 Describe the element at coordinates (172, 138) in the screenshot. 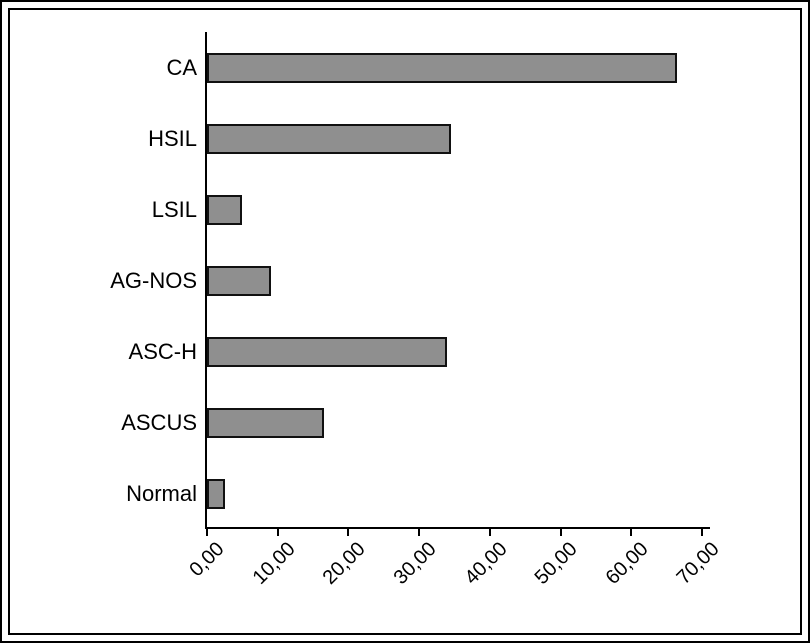

I see `category-label-hsil: HSIL` at that location.